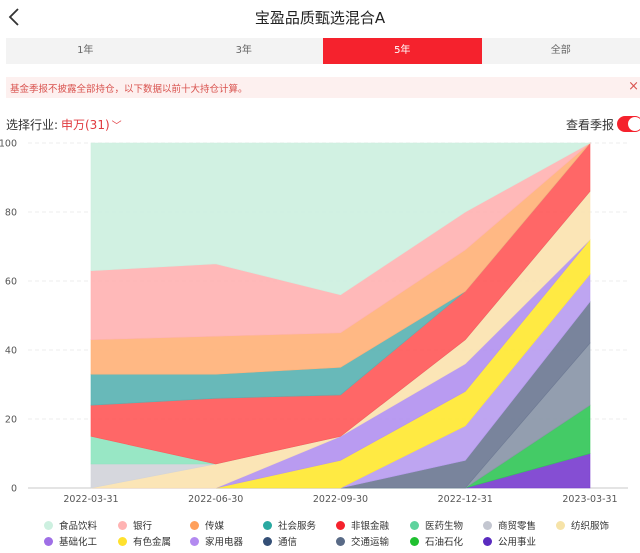  What do you see at coordinates (517, 542) in the screenshot?
I see `legend-label: 公用事业` at bounding box center [517, 542].